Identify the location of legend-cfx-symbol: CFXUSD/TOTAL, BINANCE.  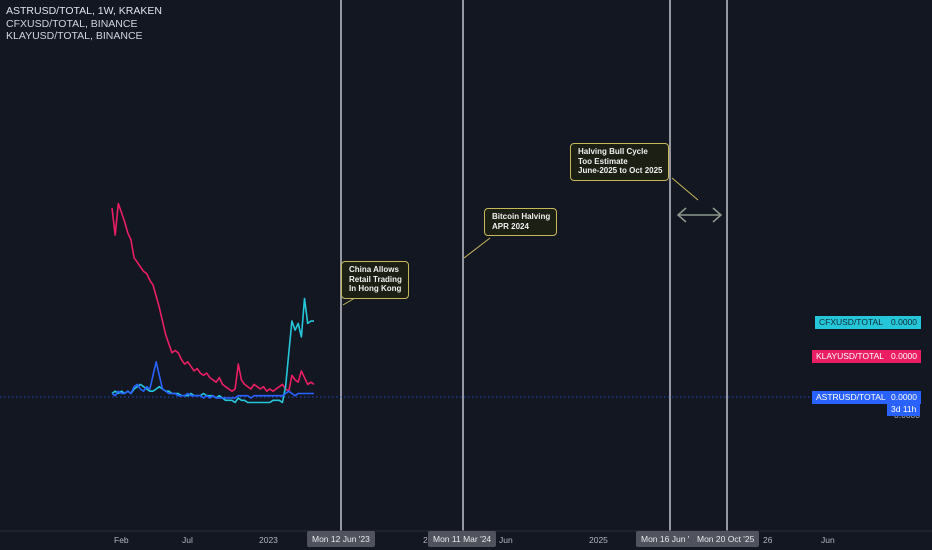
(72, 23).